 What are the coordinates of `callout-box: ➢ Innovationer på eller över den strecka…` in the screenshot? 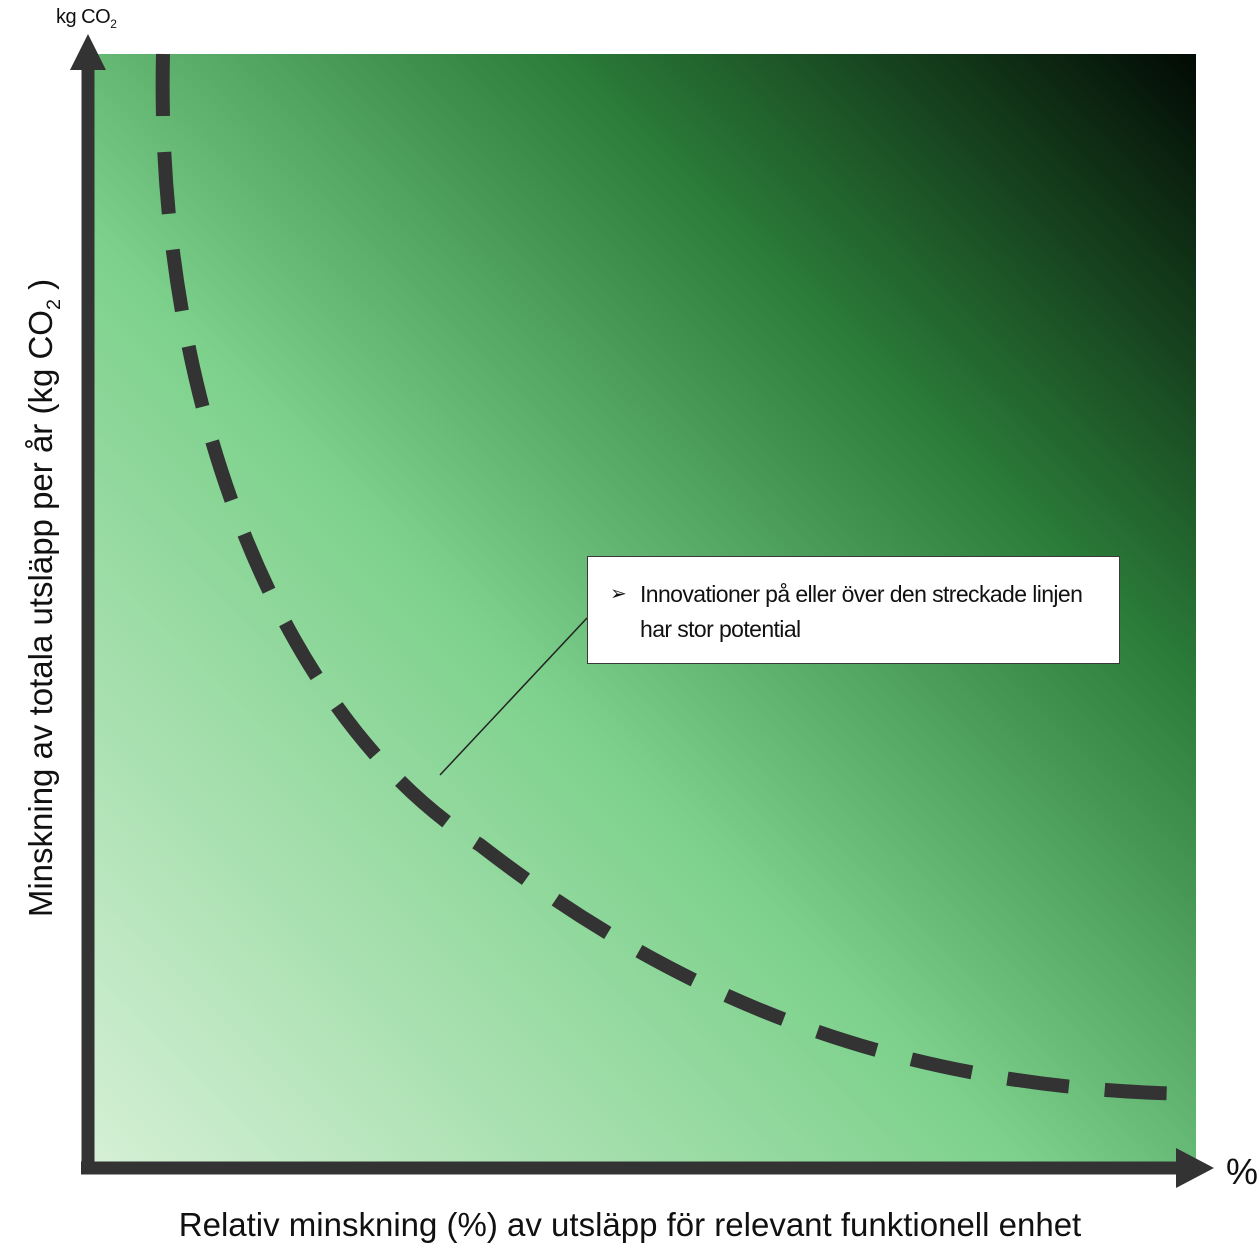 It's located at (853, 610).